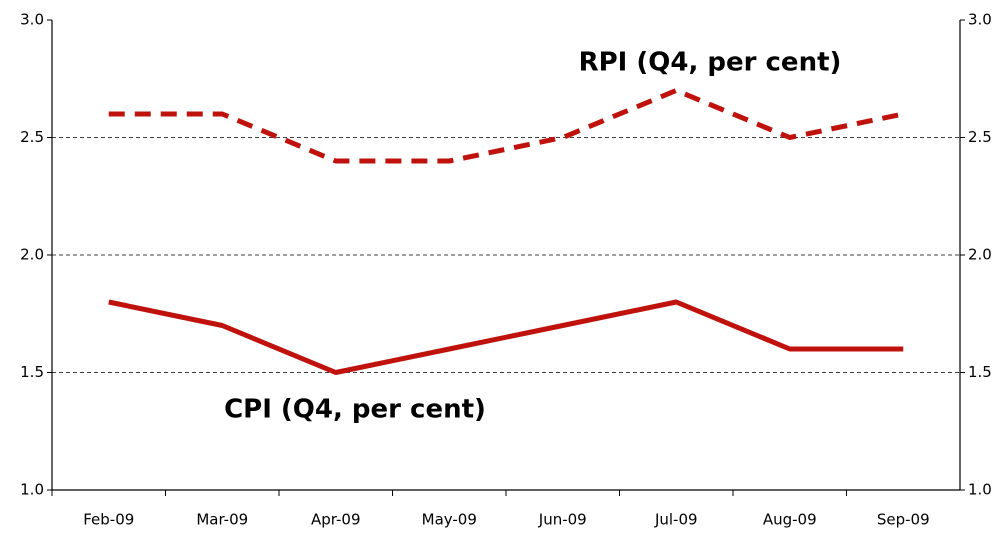 The image size is (1007, 544). I want to click on y2-tick-label: 1.0, so click(980, 490).